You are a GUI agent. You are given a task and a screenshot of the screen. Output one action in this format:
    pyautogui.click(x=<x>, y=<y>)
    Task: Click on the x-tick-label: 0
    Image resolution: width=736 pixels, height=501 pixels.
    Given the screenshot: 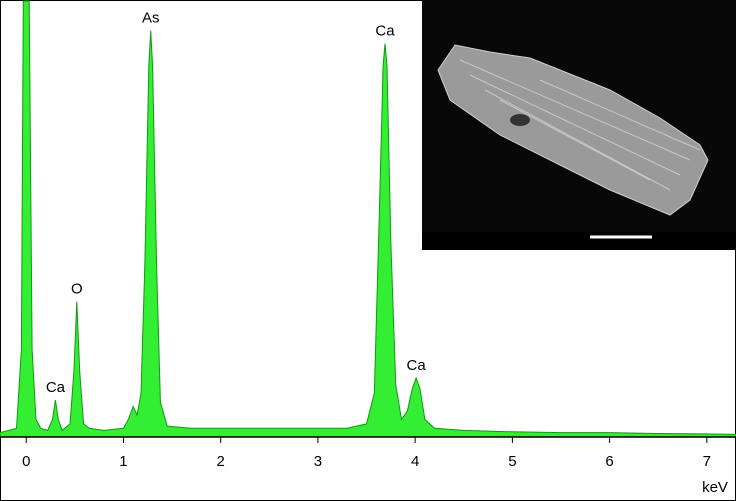 What is the action you would take?
    pyautogui.click(x=26, y=461)
    